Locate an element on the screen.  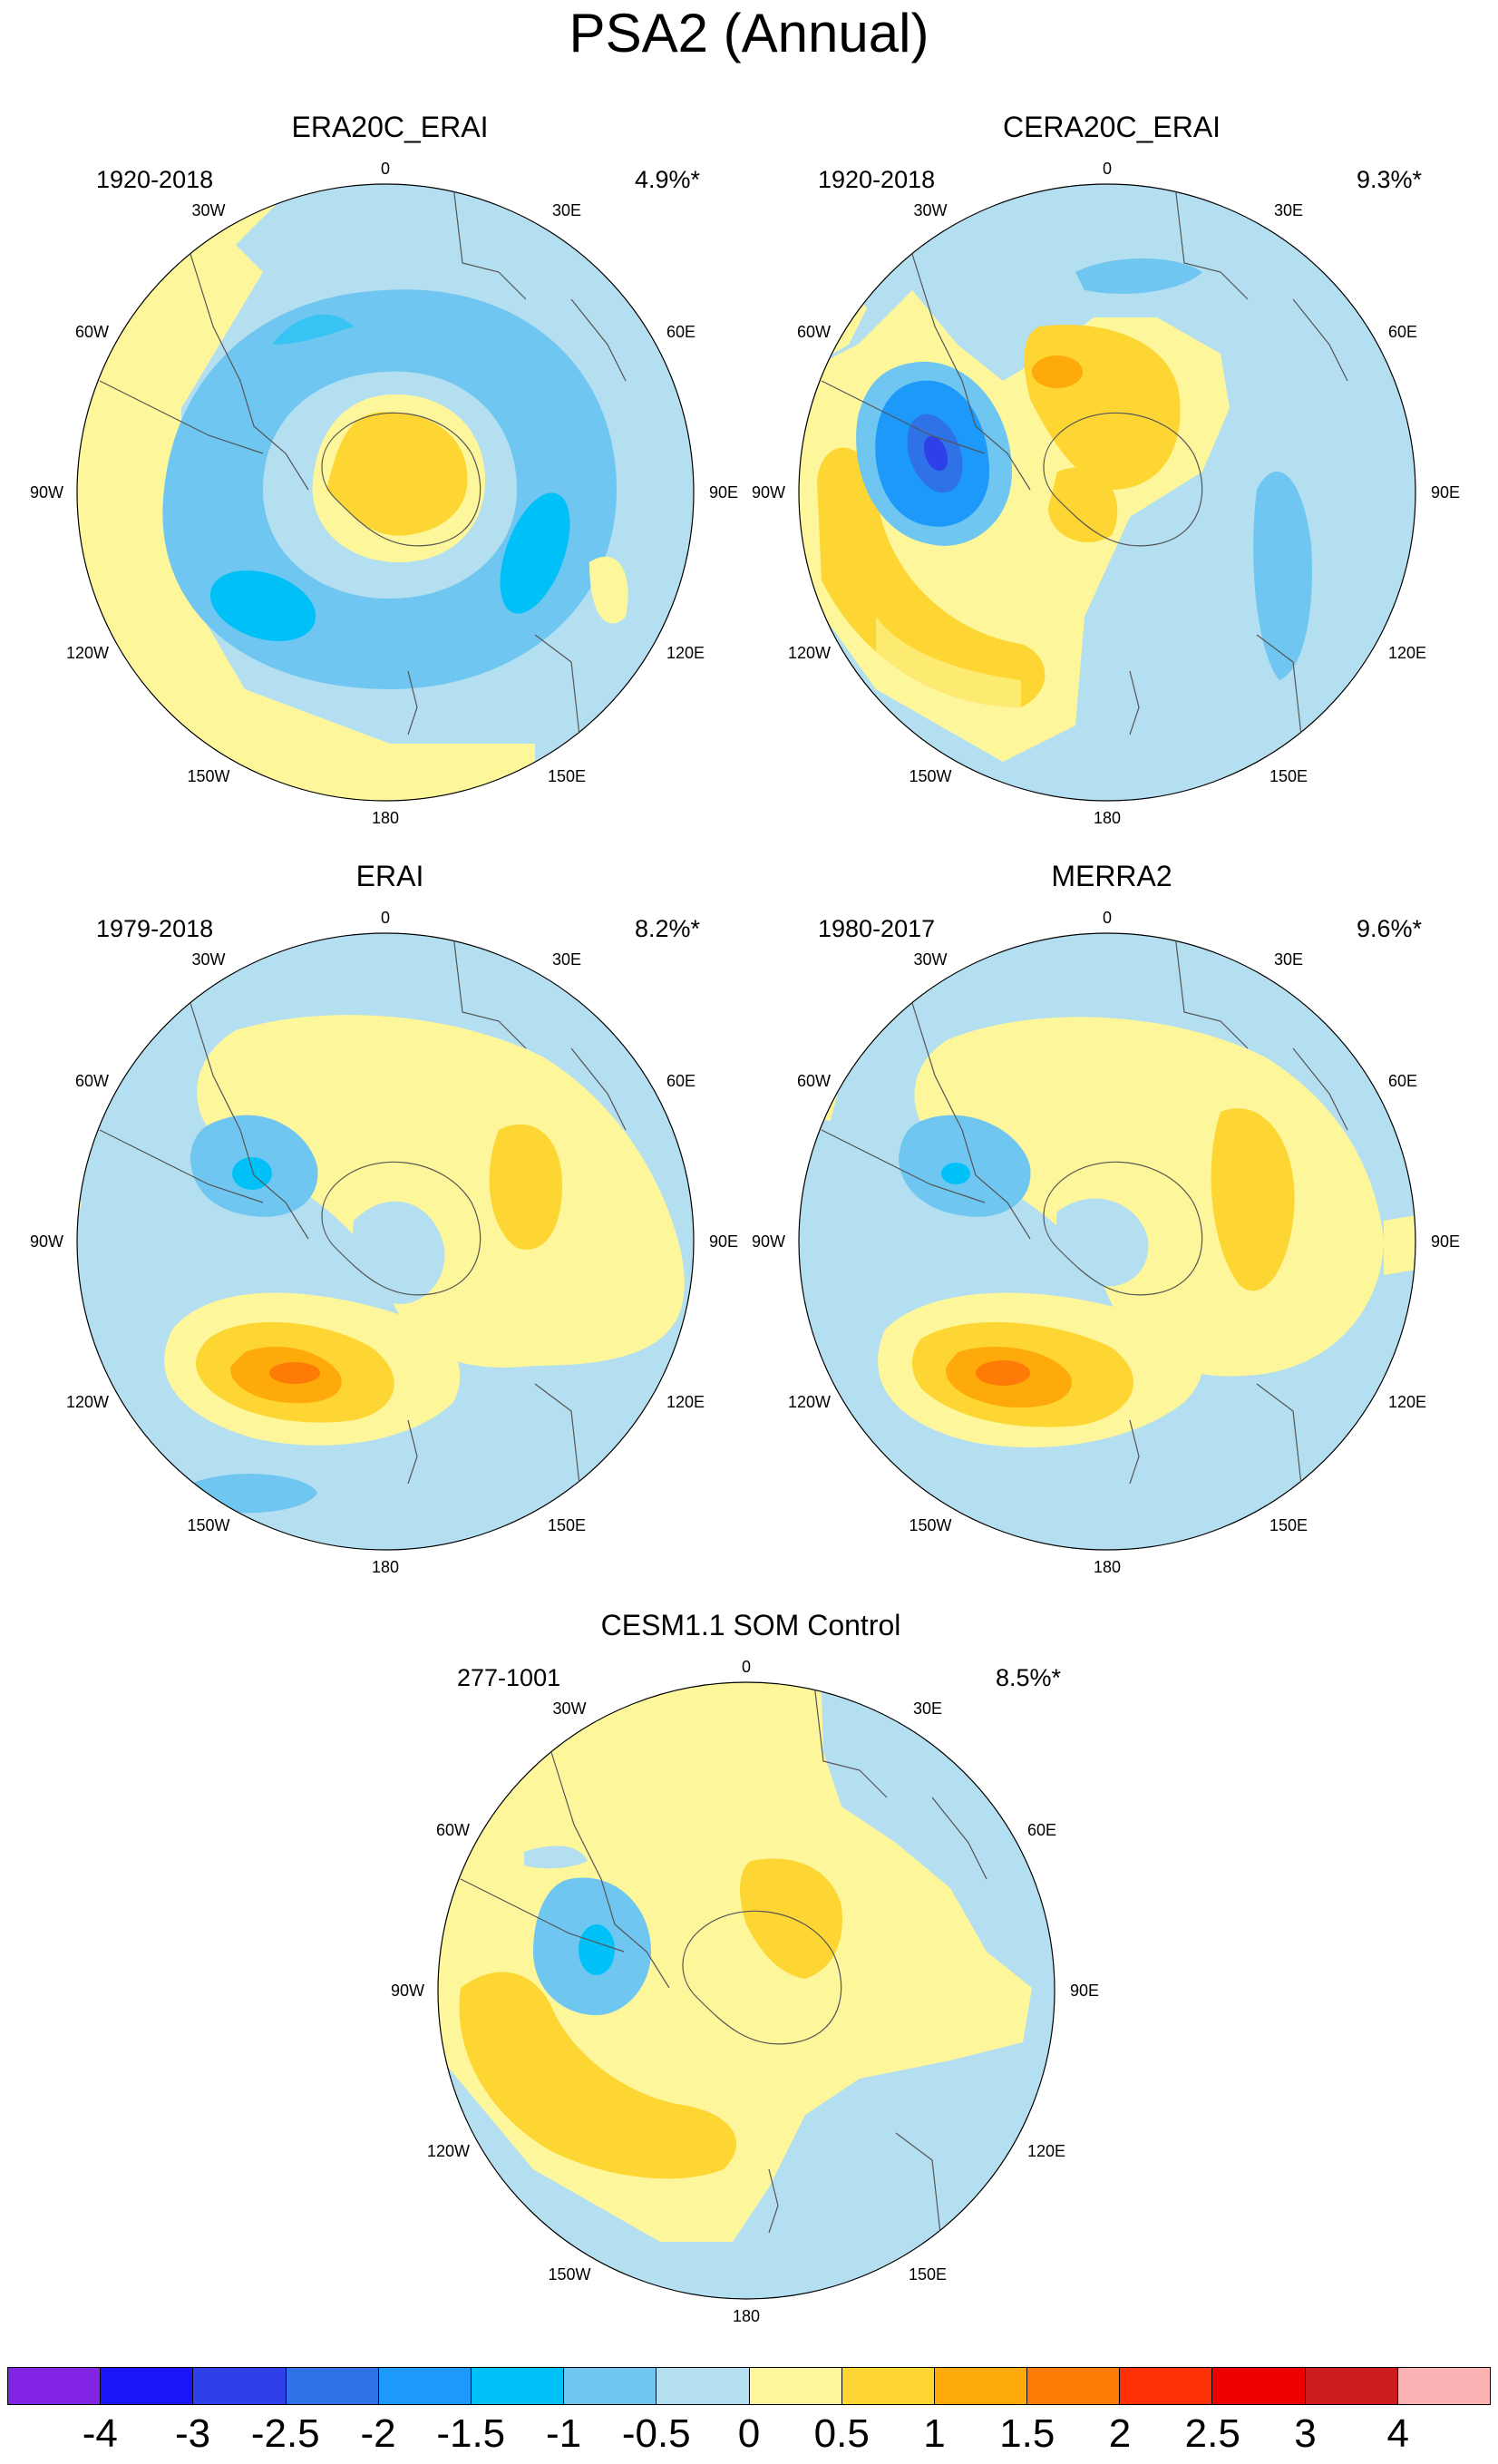
colorbar-tick-label: 0 is located at coordinates (749, 2433).